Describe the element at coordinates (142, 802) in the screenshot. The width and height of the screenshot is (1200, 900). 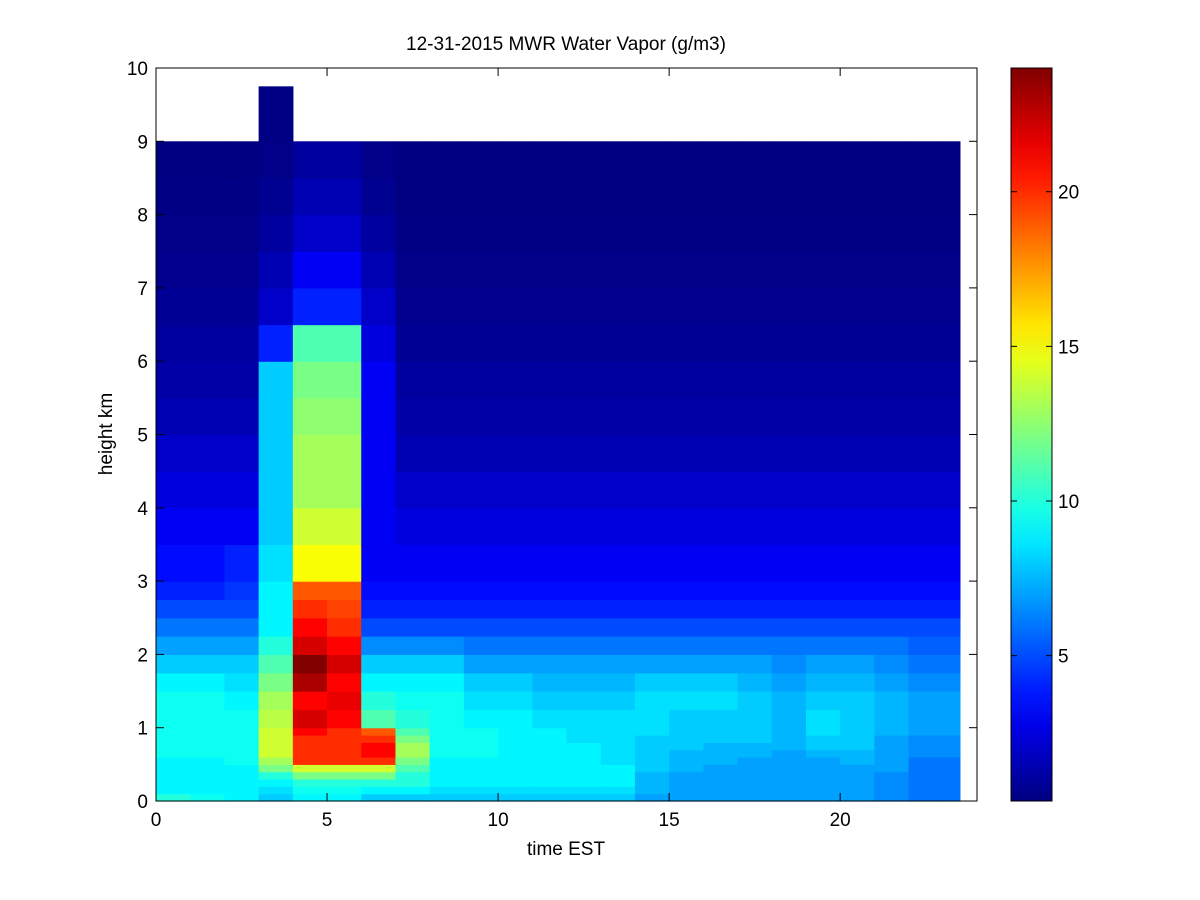
I see `y-tick-label: 0` at that location.